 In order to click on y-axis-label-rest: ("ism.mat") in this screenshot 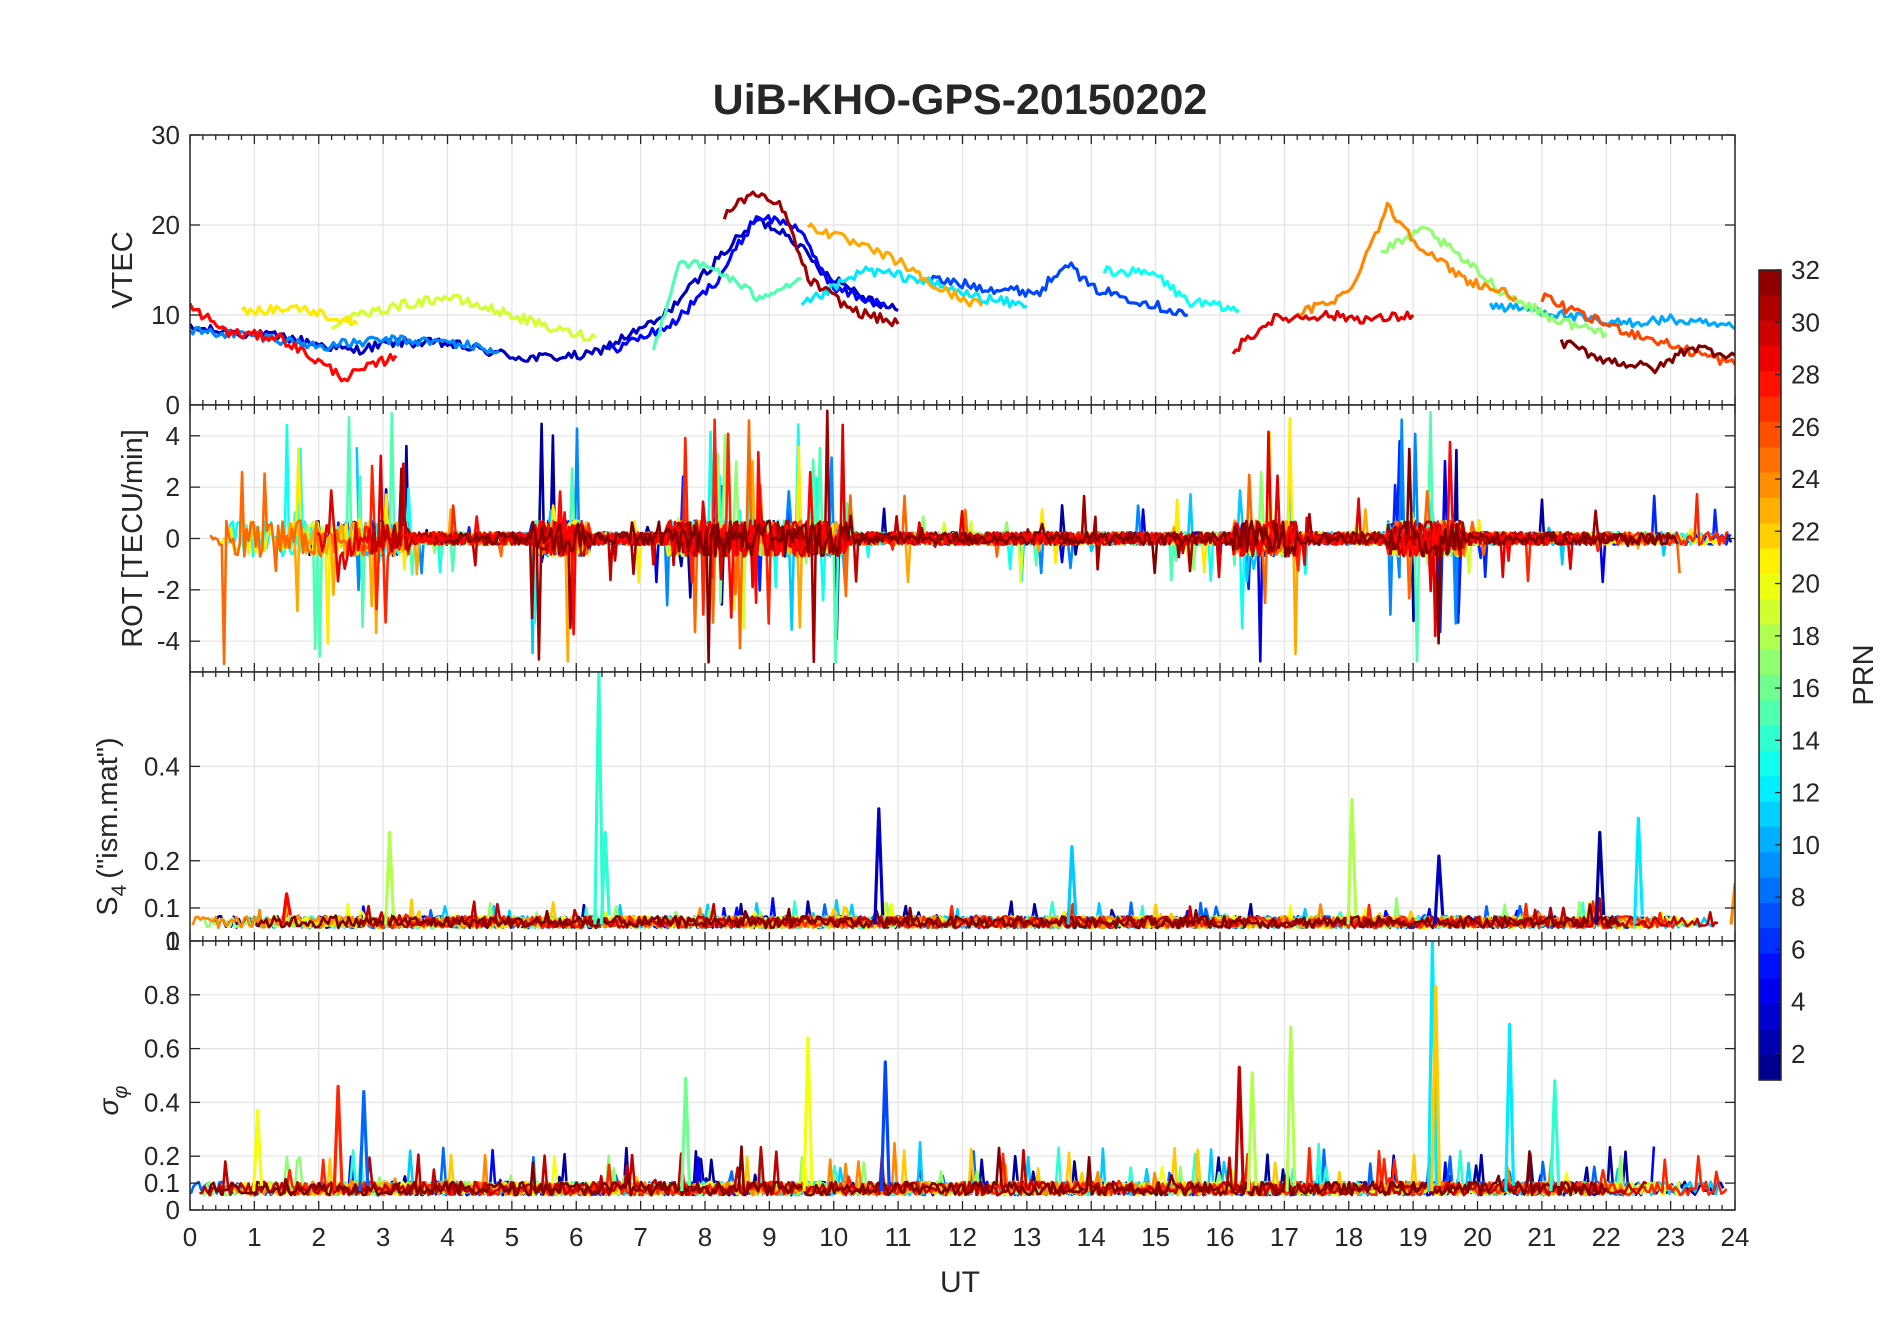, I will do `click(108, 807)`.